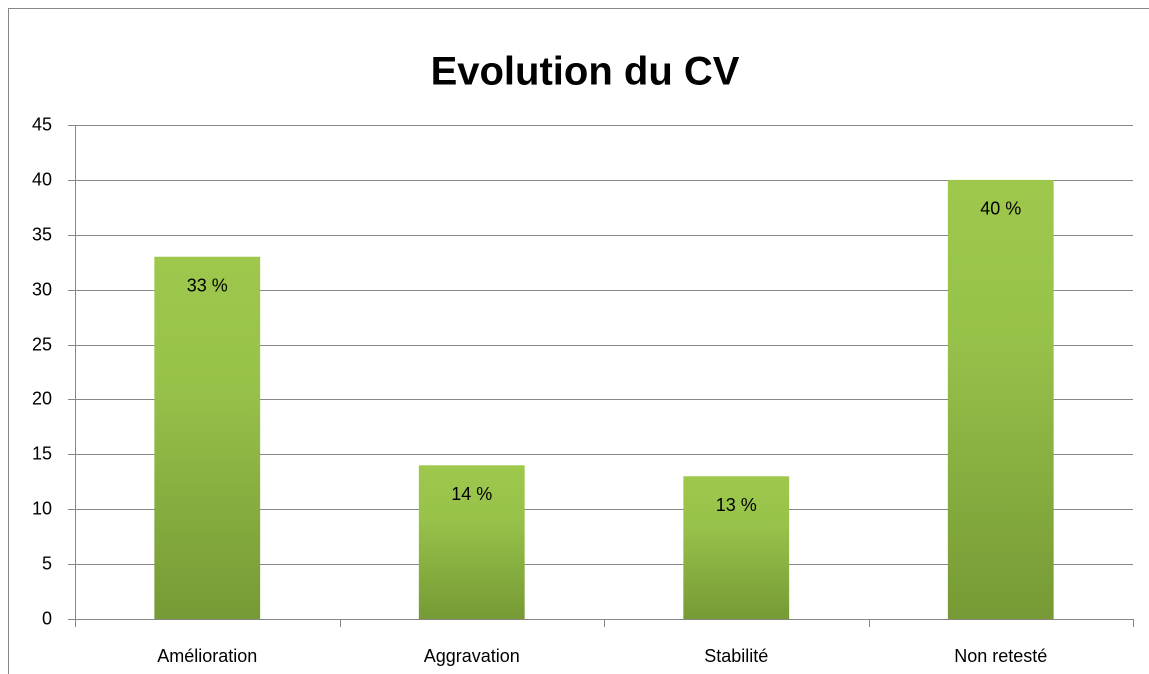 This screenshot has width=1149, height=674. Describe the element at coordinates (472, 656) in the screenshot. I see `x-tick-label: Aggravation` at that location.